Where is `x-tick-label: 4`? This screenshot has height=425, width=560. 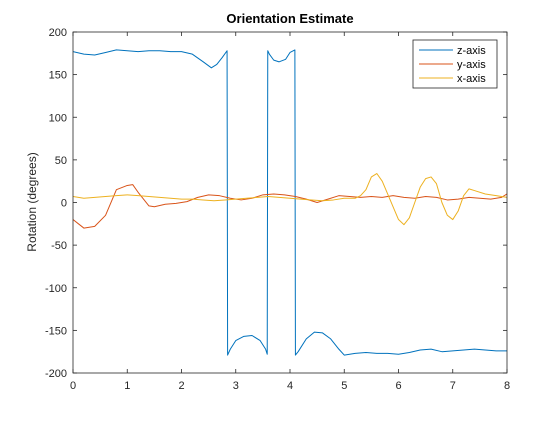
x-tick-label: 4 is located at coordinates (290, 386).